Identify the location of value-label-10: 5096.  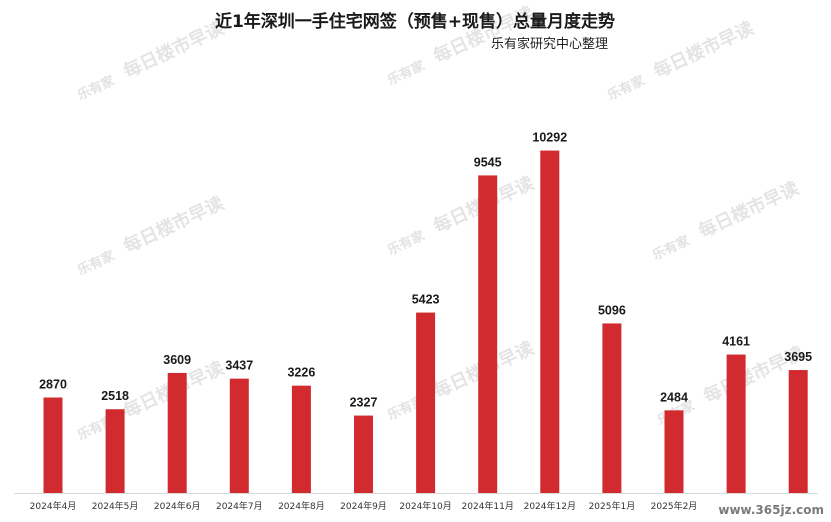
(612, 310).